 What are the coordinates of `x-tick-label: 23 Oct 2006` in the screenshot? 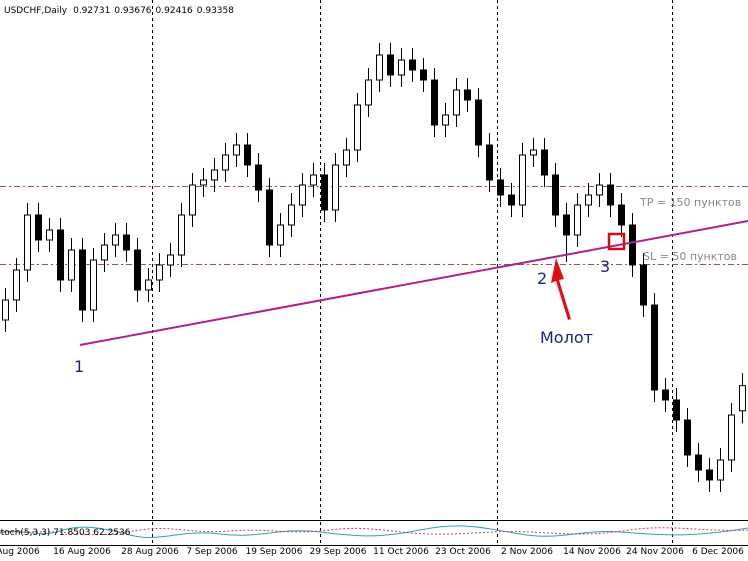 It's located at (463, 552).